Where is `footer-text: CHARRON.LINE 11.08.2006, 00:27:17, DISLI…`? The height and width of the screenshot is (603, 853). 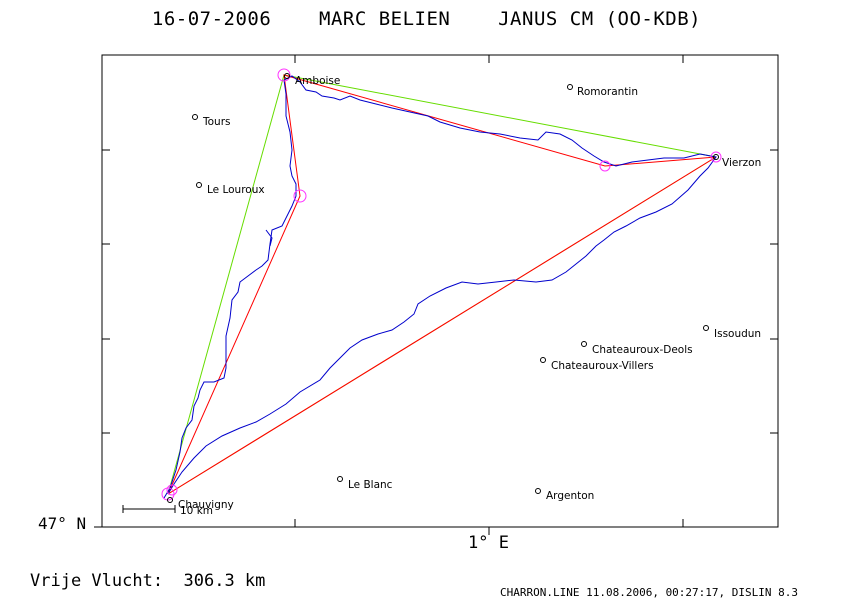 footer-text: CHARRON.LINE 11.08.2006, 00:27:17, DISLI… is located at coordinates (649, 592).